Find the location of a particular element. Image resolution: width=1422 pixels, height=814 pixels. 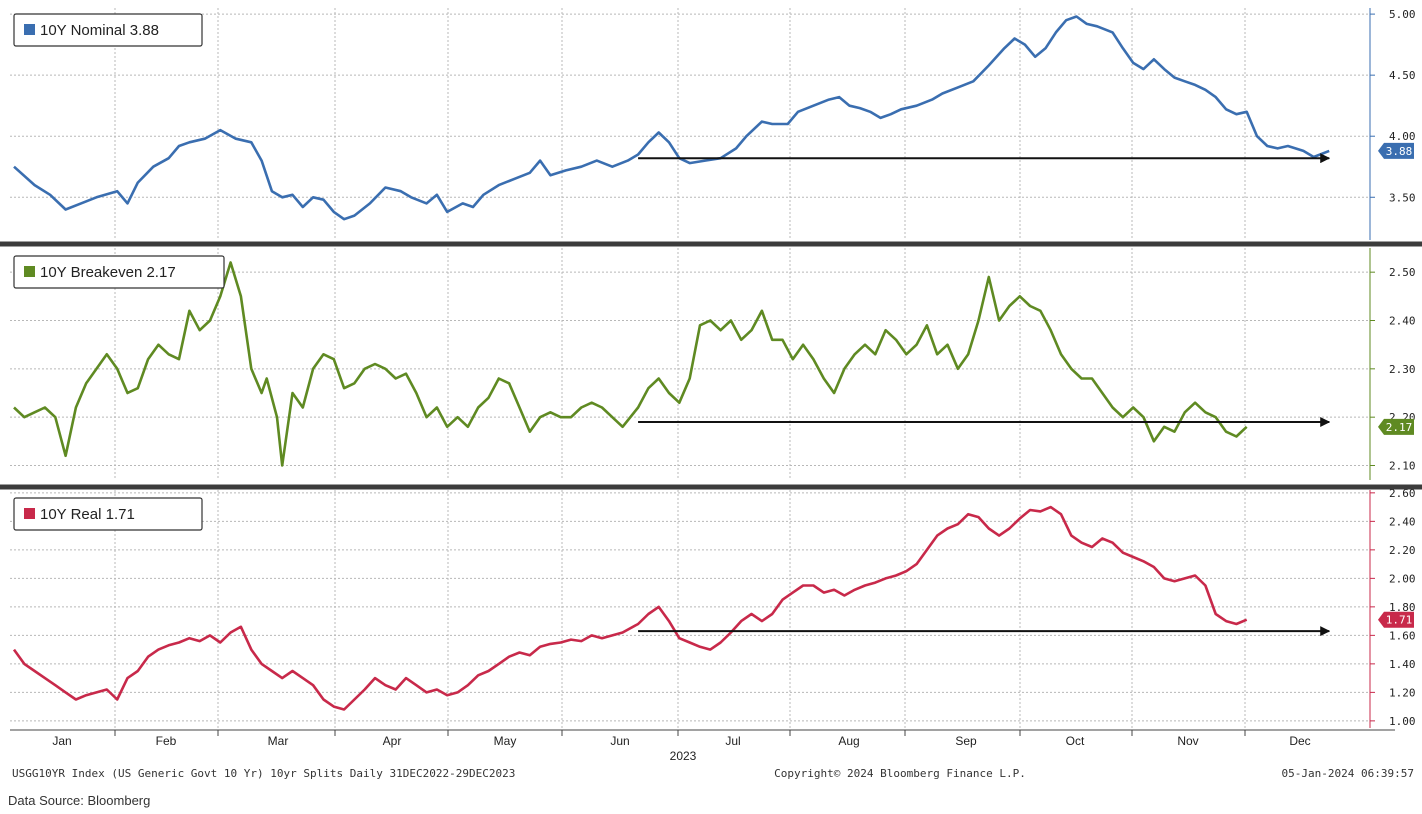

x-tick-label: Mar is located at coordinates (278, 741).